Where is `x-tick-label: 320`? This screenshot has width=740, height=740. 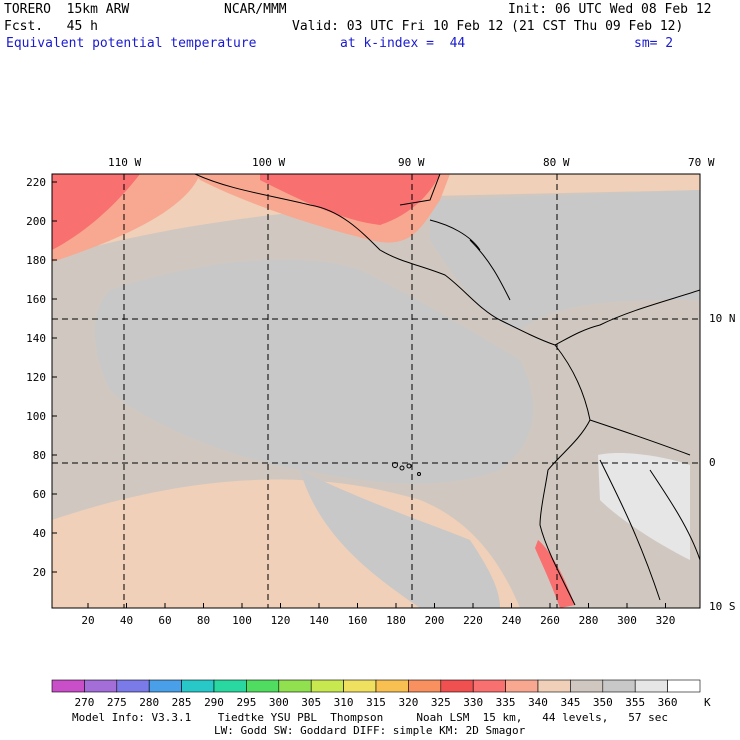
x-tick-label: 320 is located at coordinates (666, 620).